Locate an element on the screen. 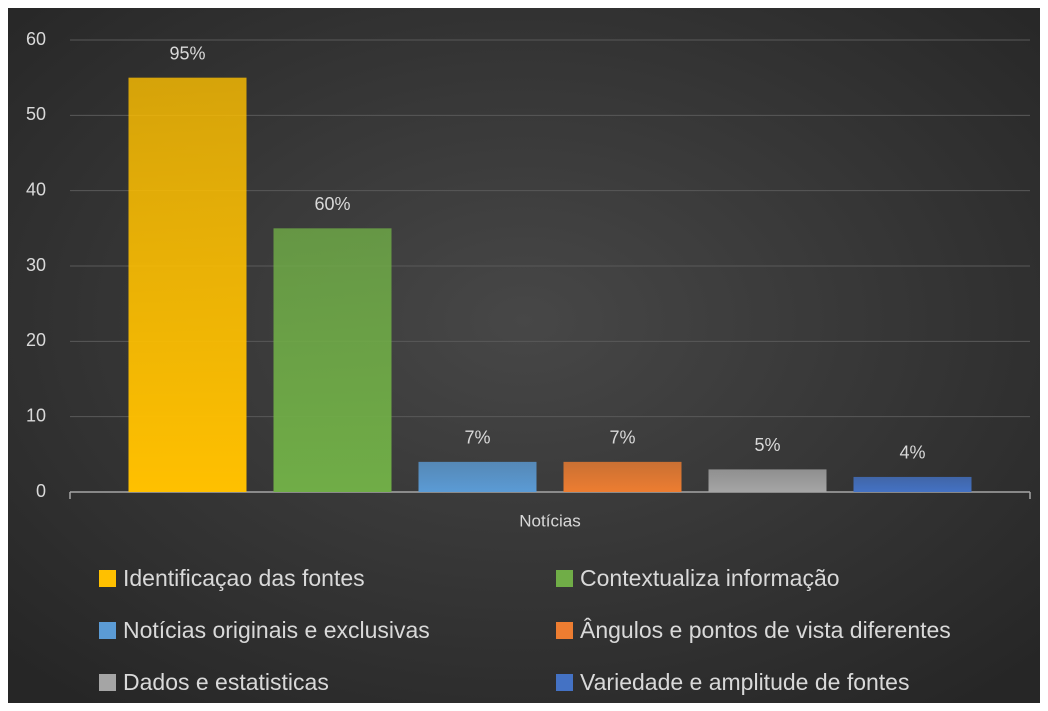 The height and width of the screenshot is (711, 1048). value-label: 60% is located at coordinates (332, 204).